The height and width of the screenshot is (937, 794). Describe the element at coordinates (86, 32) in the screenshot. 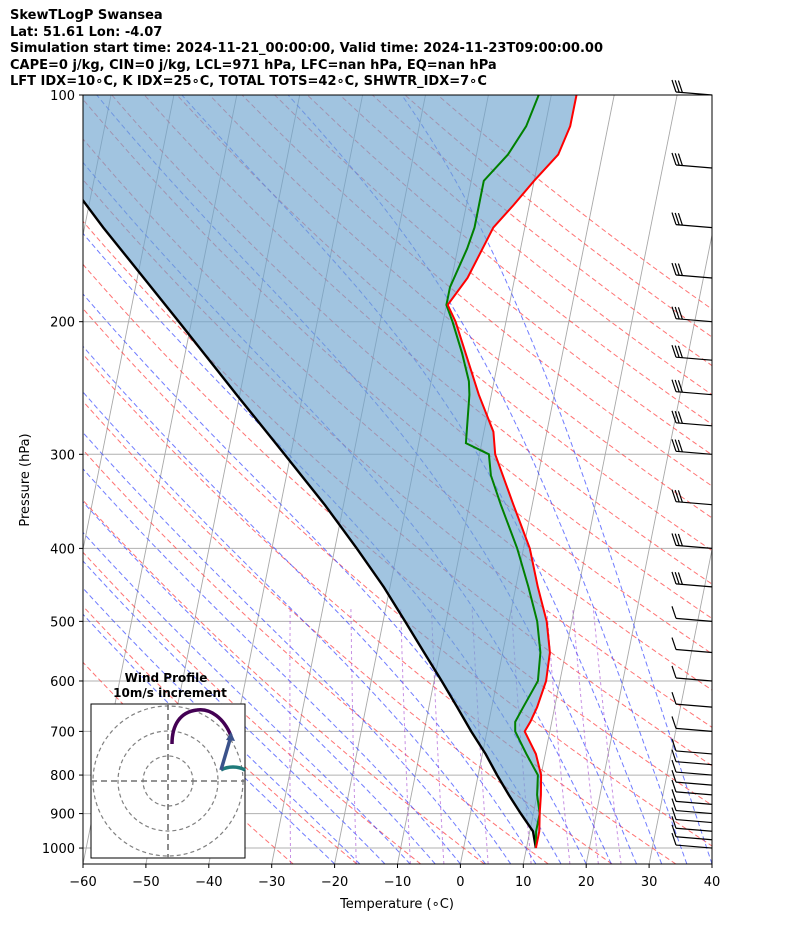

I see `location-line: Lat: 51.61 Lon: -4.07` at that location.